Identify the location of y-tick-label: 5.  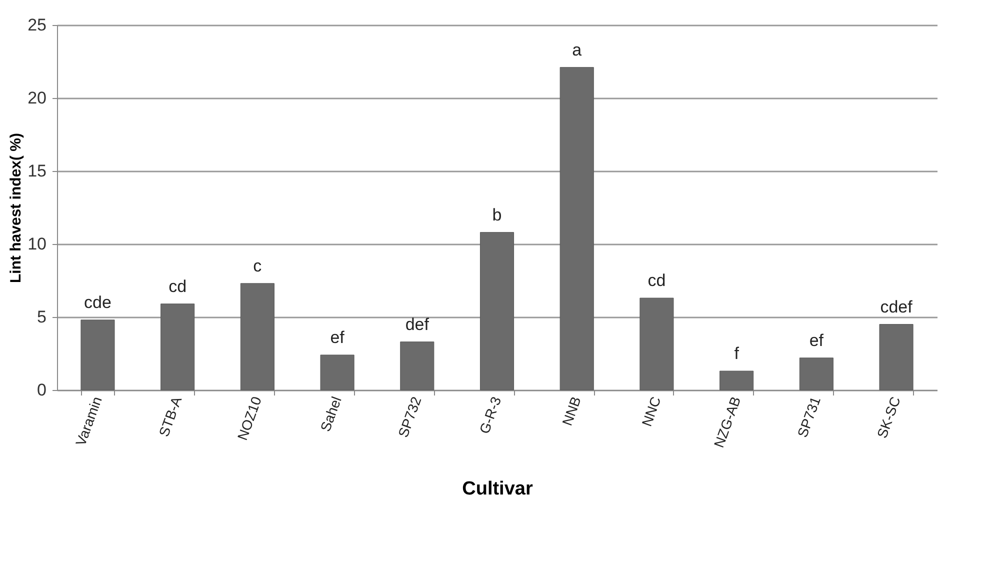
(41, 317).